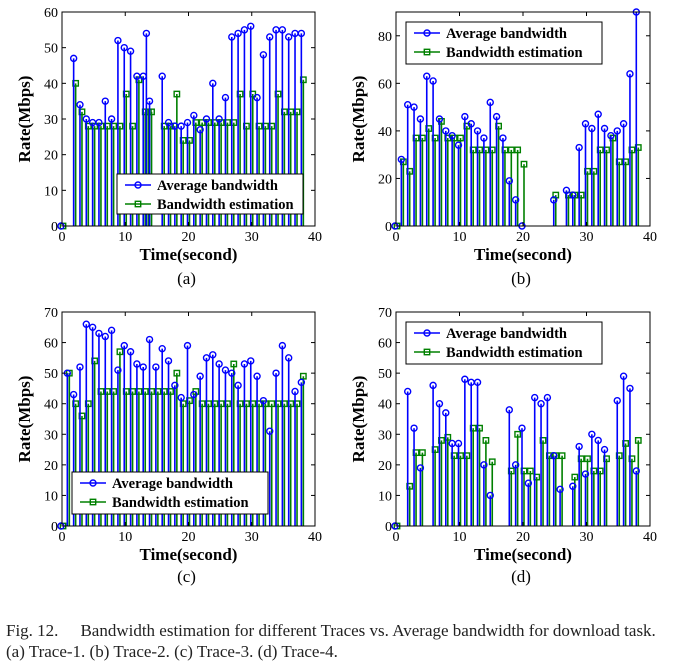 This screenshot has height=670, width=677. I want to click on panel-label: (c), so click(186, 576).